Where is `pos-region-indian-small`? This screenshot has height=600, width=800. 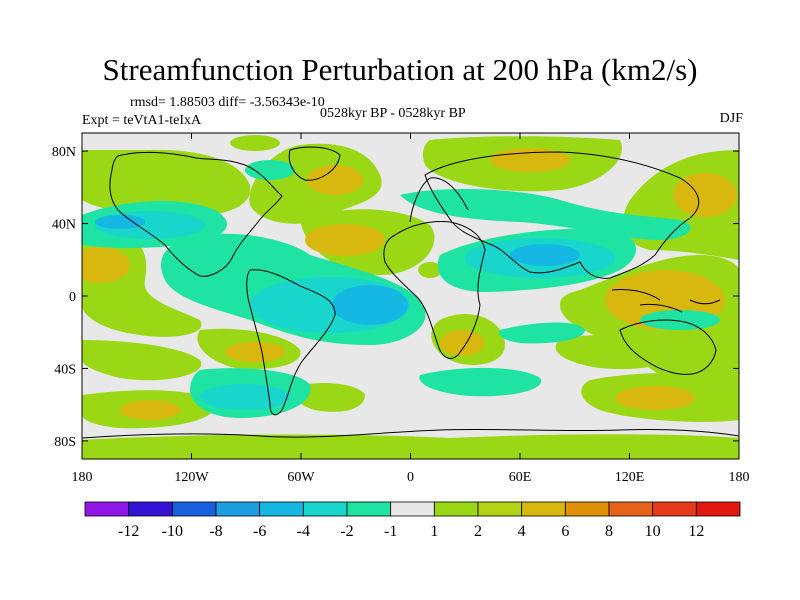
pos-region-indian-small is located at coordinates (430, 270).